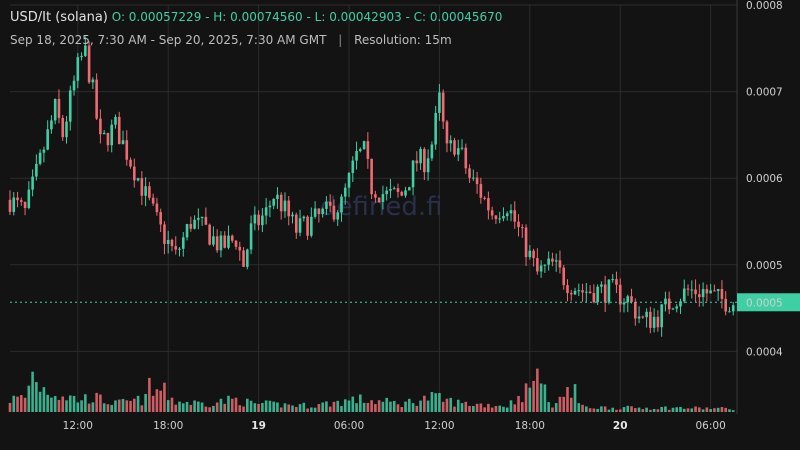  What do you see at coordinates (168, 426) in the screenshot?
I see `x-tick-label: 18:00` at bounding box center [168, 426].